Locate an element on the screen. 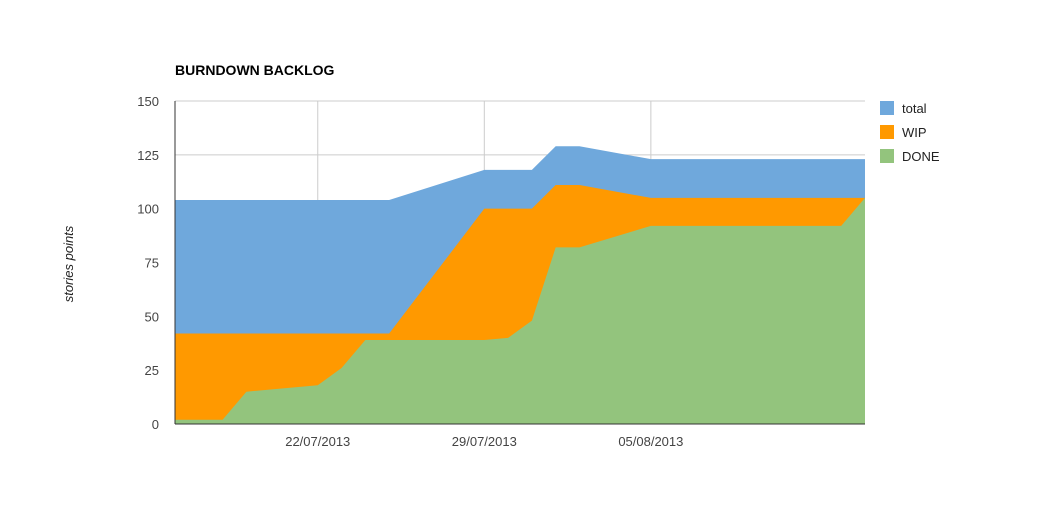 This screenshot has width=1040, height=525. legend-swatch-done is located at coordinates (887, 156).